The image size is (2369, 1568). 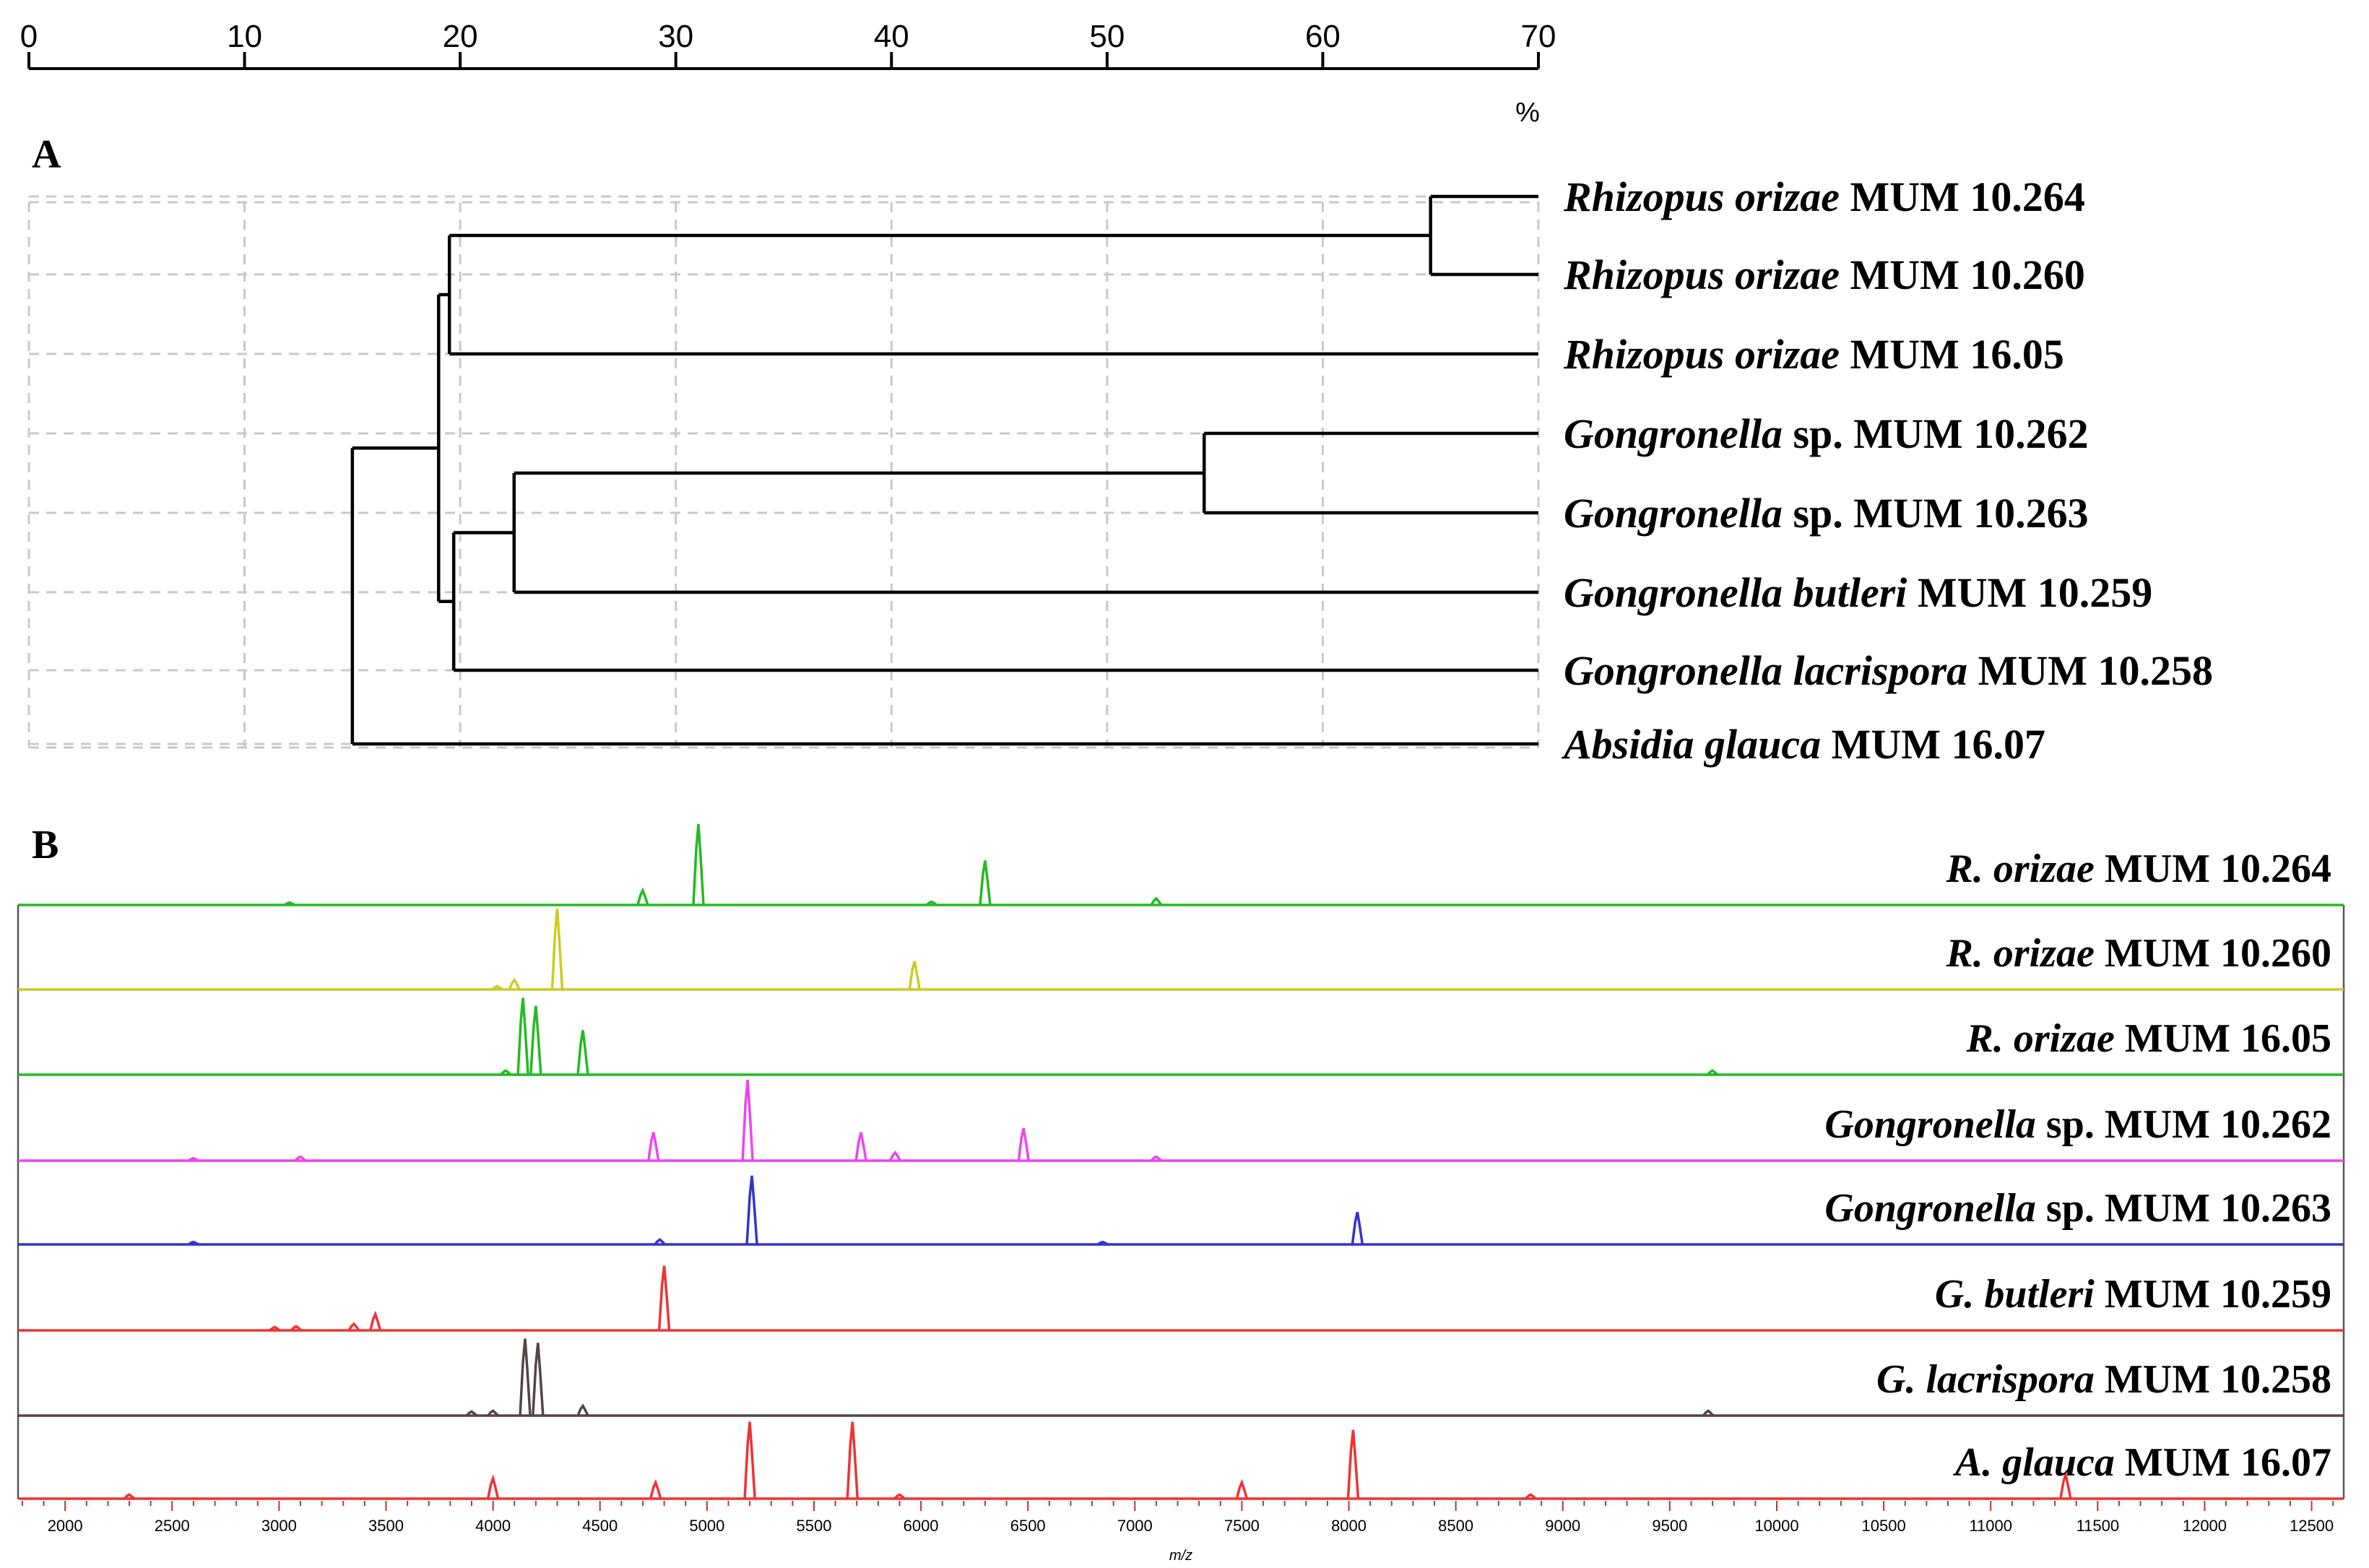 What do you see at coordinates (279, 1526) in the screenshot?
I see `x-tick-label: 3000` at bounding box center [279, 1526].